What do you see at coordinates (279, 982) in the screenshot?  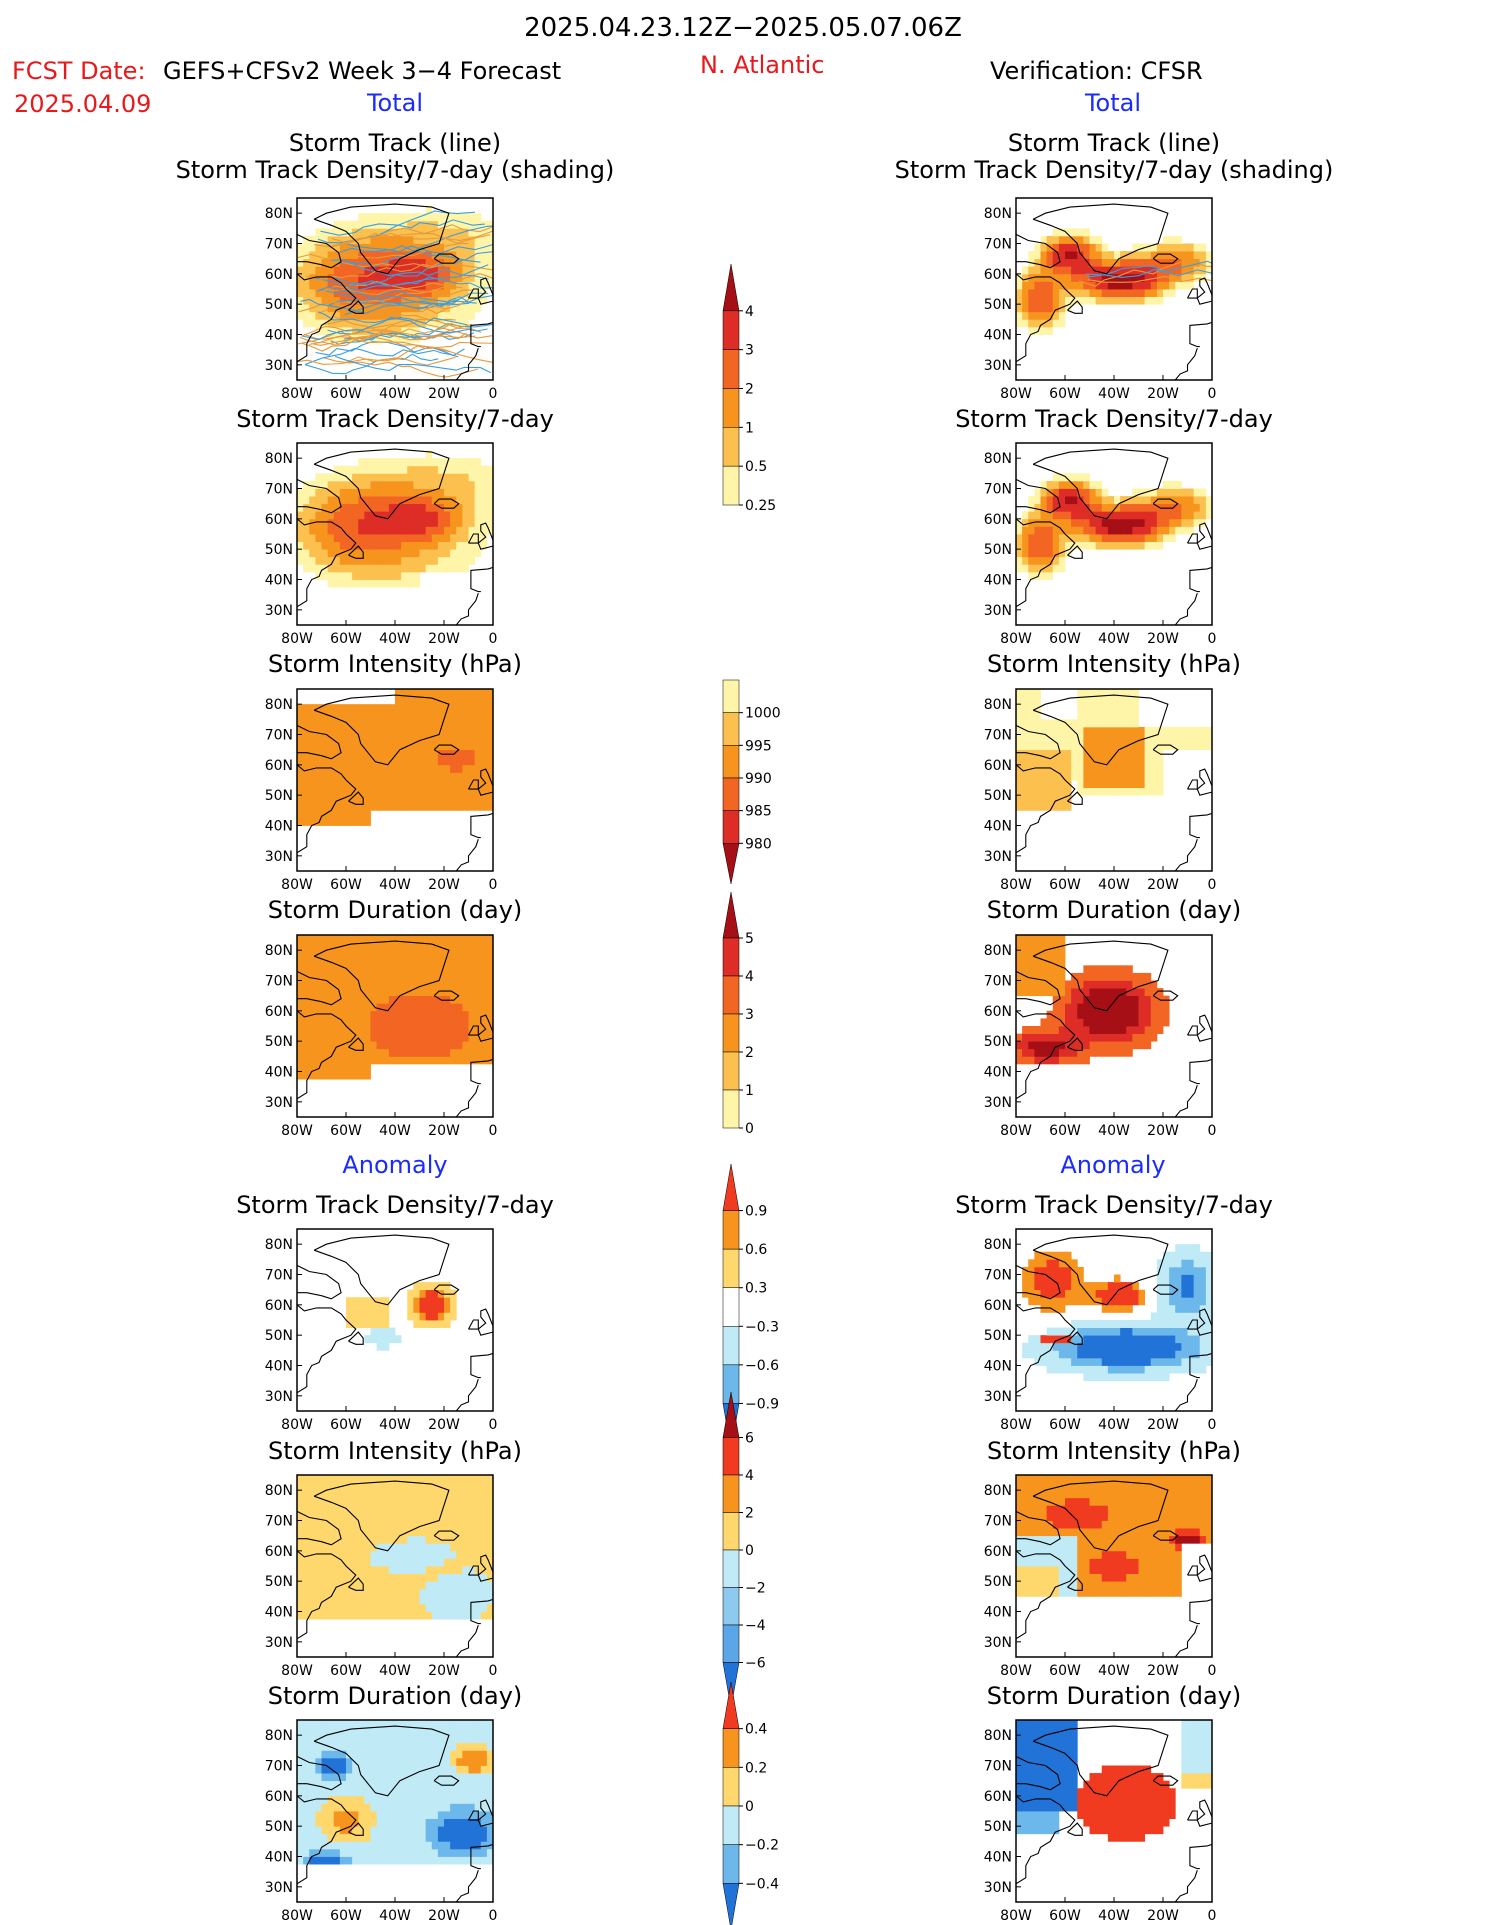 I see `lat-tick-label: 70N` at bounding box center [279, 982].